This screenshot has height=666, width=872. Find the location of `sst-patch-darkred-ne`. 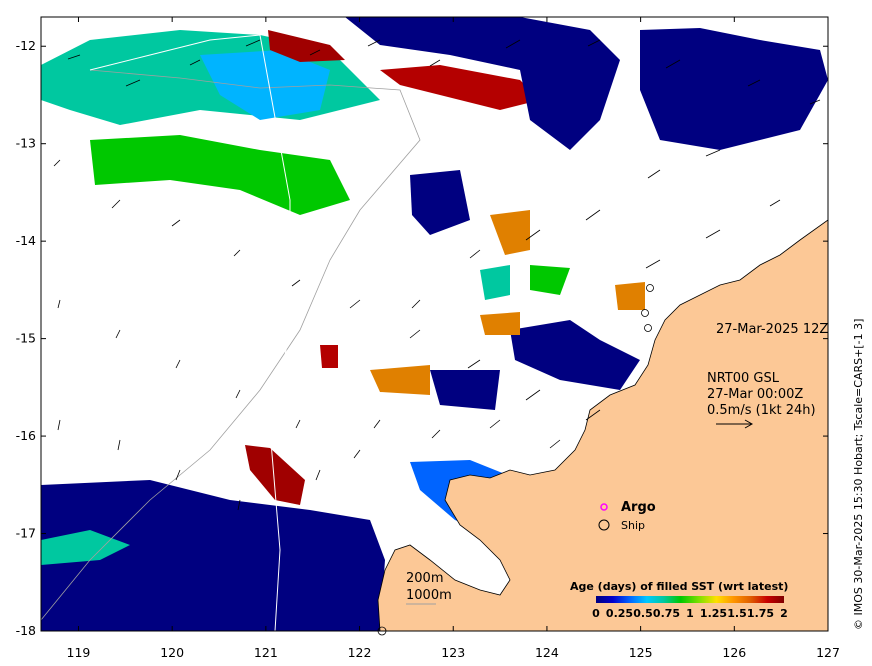

sst-patch-darkred-ne is located at coordinates (306, 46).